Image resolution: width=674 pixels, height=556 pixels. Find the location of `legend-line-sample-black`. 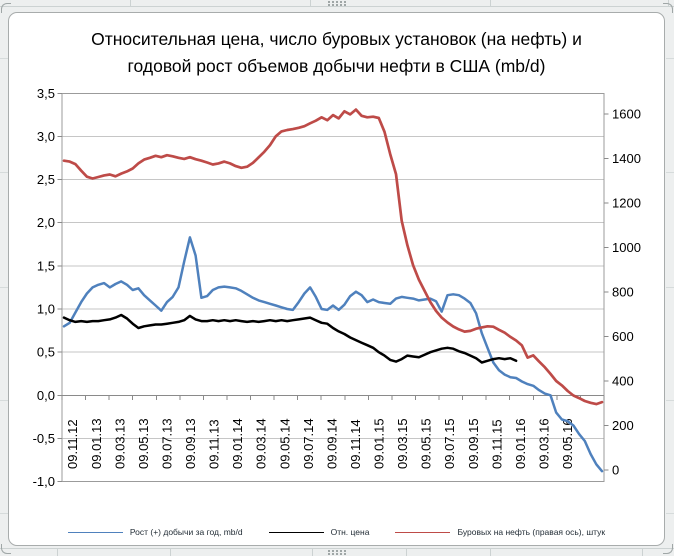

legend-line-sample-black is located at coordinates (296, 532).